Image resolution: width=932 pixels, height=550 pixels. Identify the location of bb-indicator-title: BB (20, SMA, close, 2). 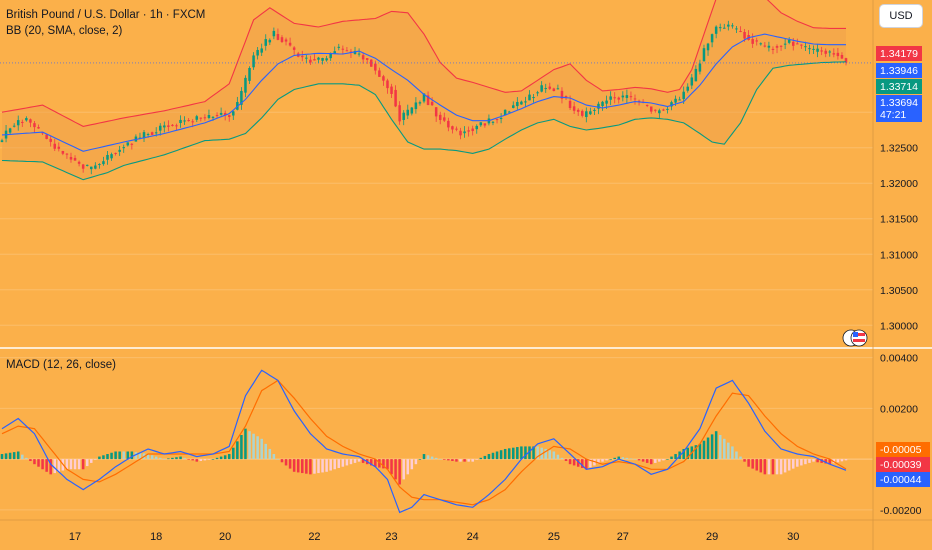
(64, 31).